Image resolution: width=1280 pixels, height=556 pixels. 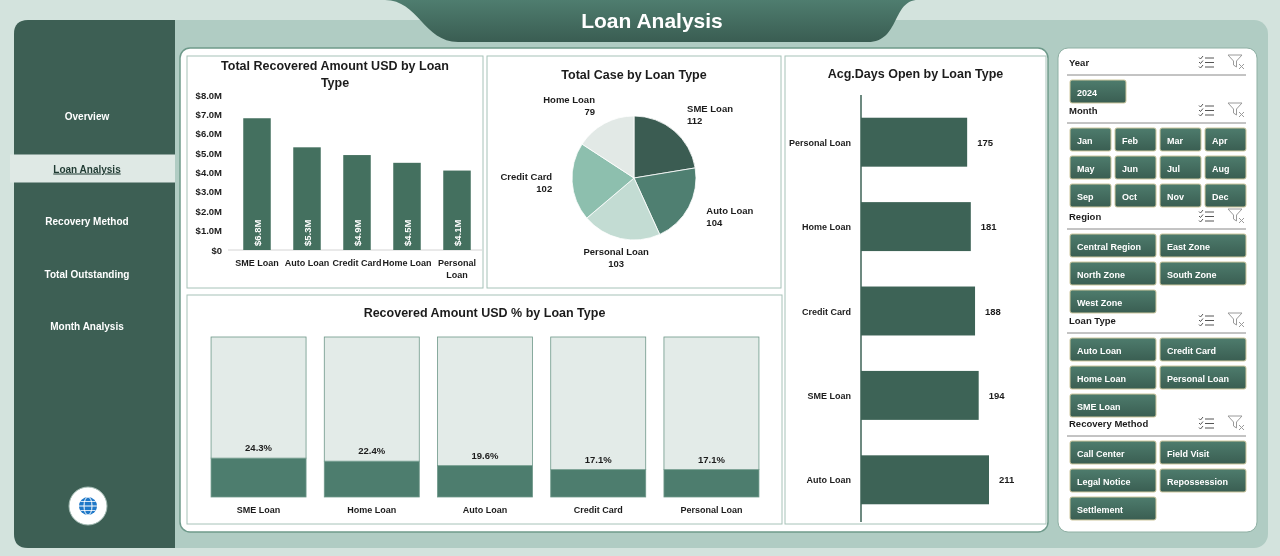 What do you see at coordinates (997, 395) in the screenshot?
I see `data-label: 194` at bounding box center [997, 395].